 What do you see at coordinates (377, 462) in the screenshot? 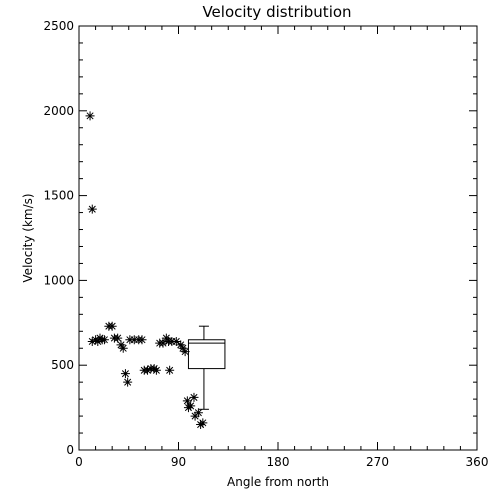
I see `x-tick-label: 270` at bounding box center [377, 462].